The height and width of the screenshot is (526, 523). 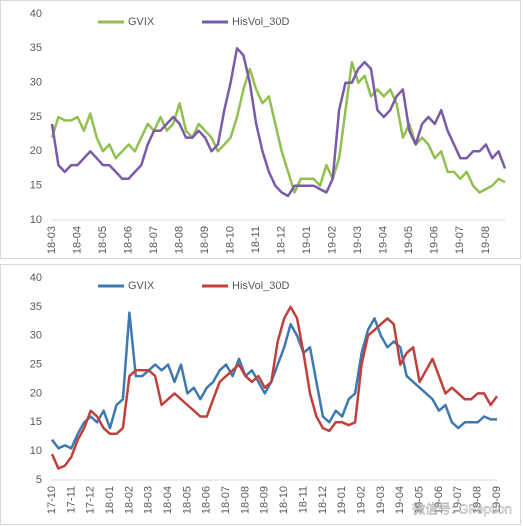 I want to click on x-tick-label: 18-01, so click(x=110, y=500).